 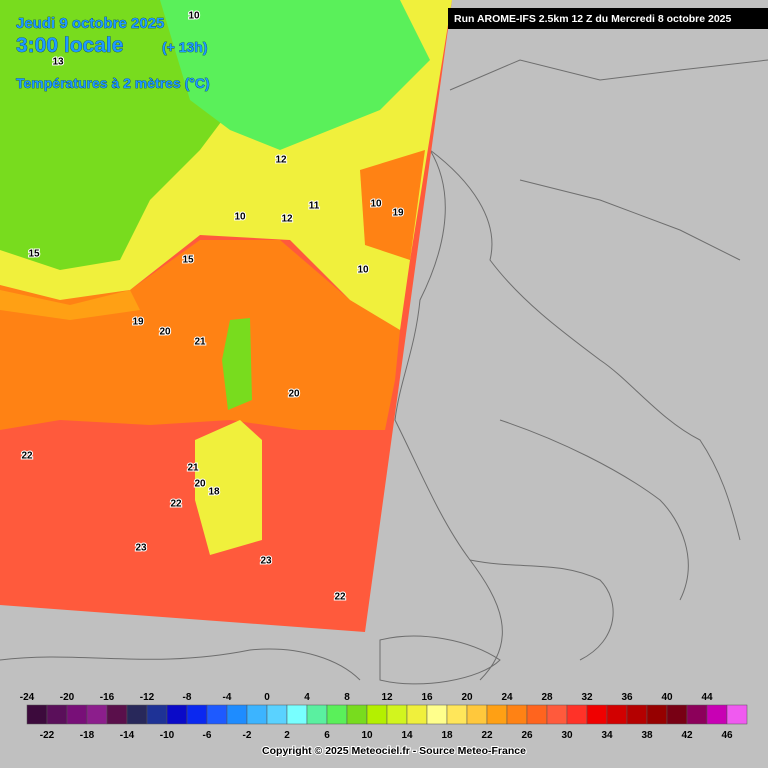 What do you see at coordinates (247, 735) in the screenshot?
I see `colorbar-tick-label: -2` at bounding box center [247, 735].